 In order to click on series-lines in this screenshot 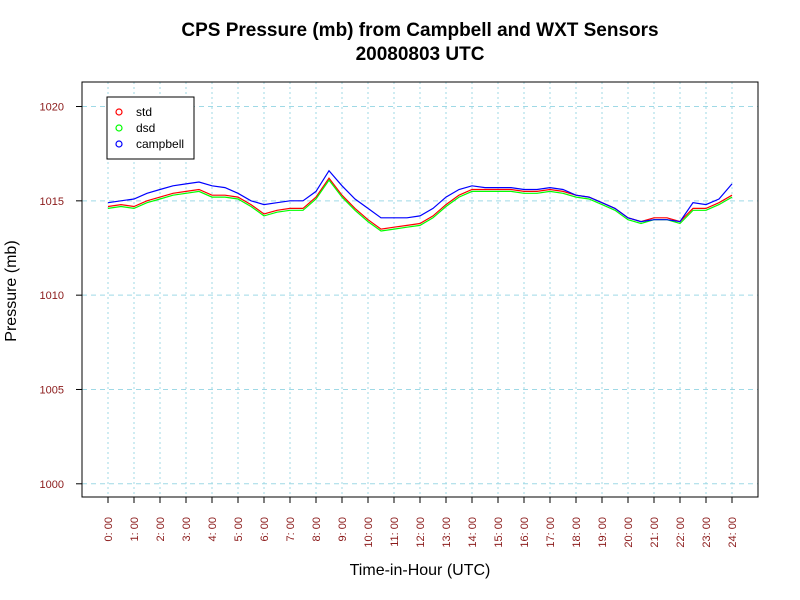, I will do `click(420, 200)`.